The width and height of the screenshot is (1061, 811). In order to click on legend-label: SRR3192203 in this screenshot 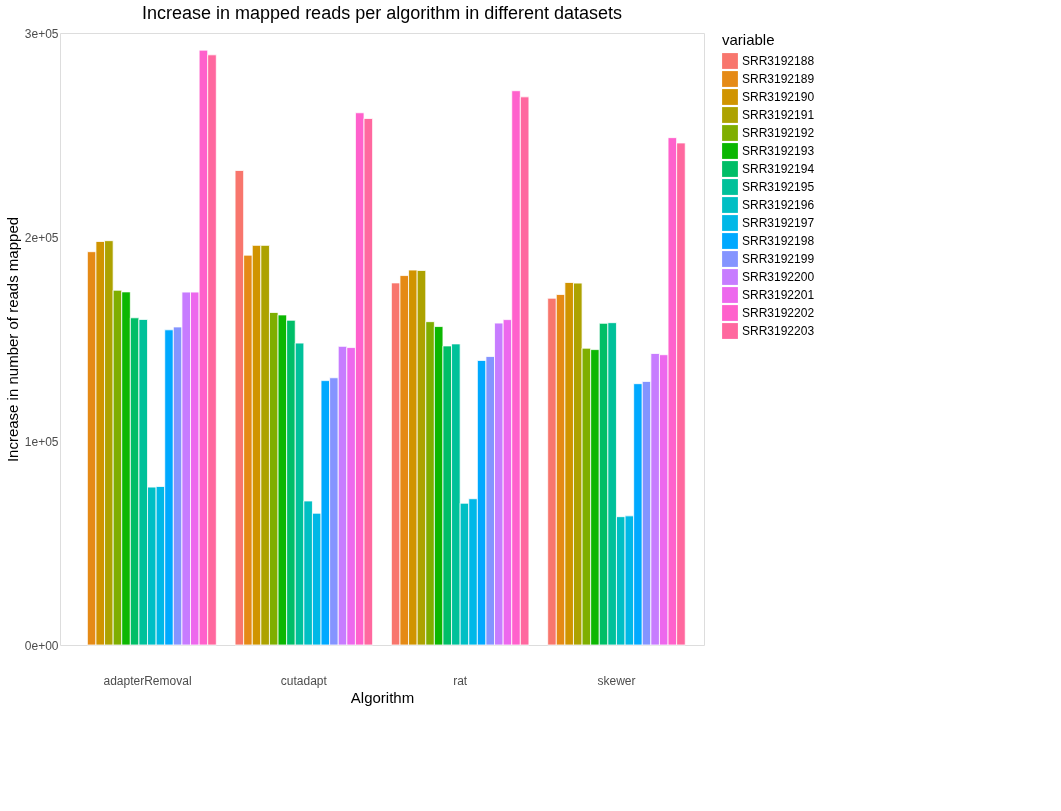, I will do `click(778, 331)`.